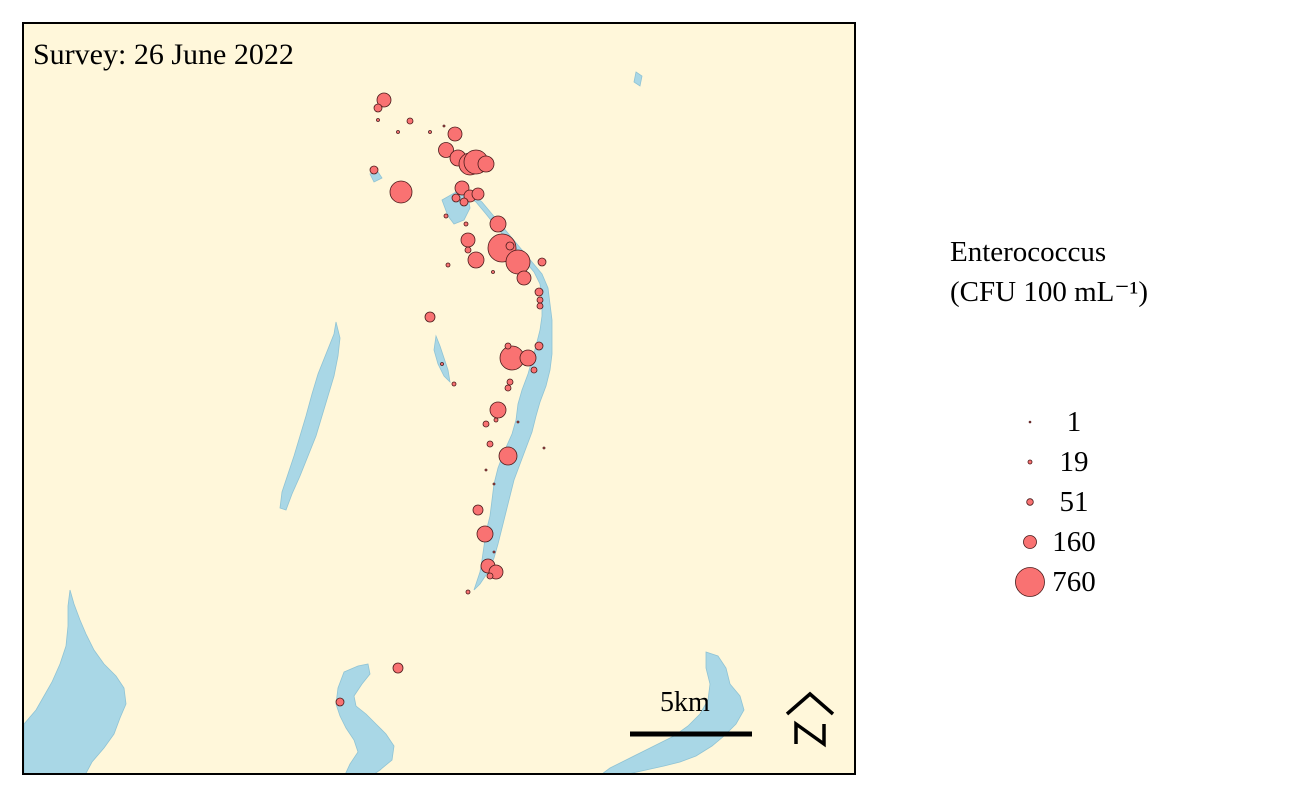  I want to click on main-river, so click(507, 391).